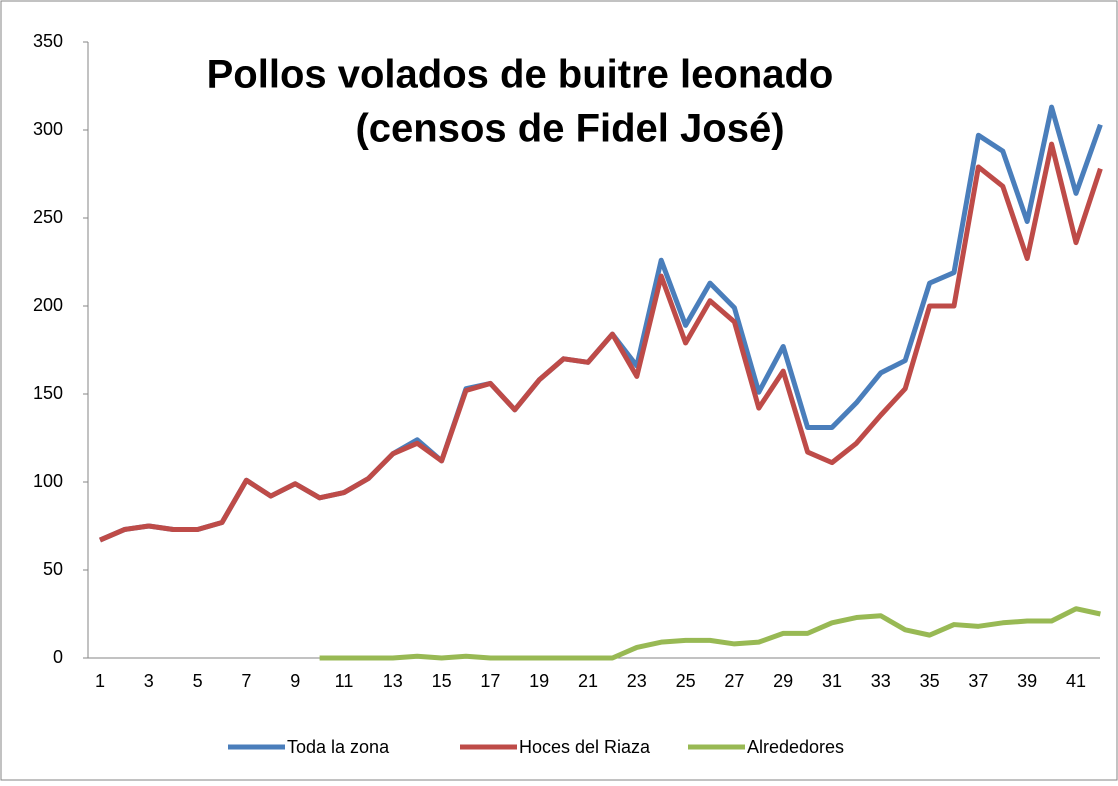  Describe the element at coordinates (1076, 681) in the screenshot. I see `x-tick-label: 41` at that location.